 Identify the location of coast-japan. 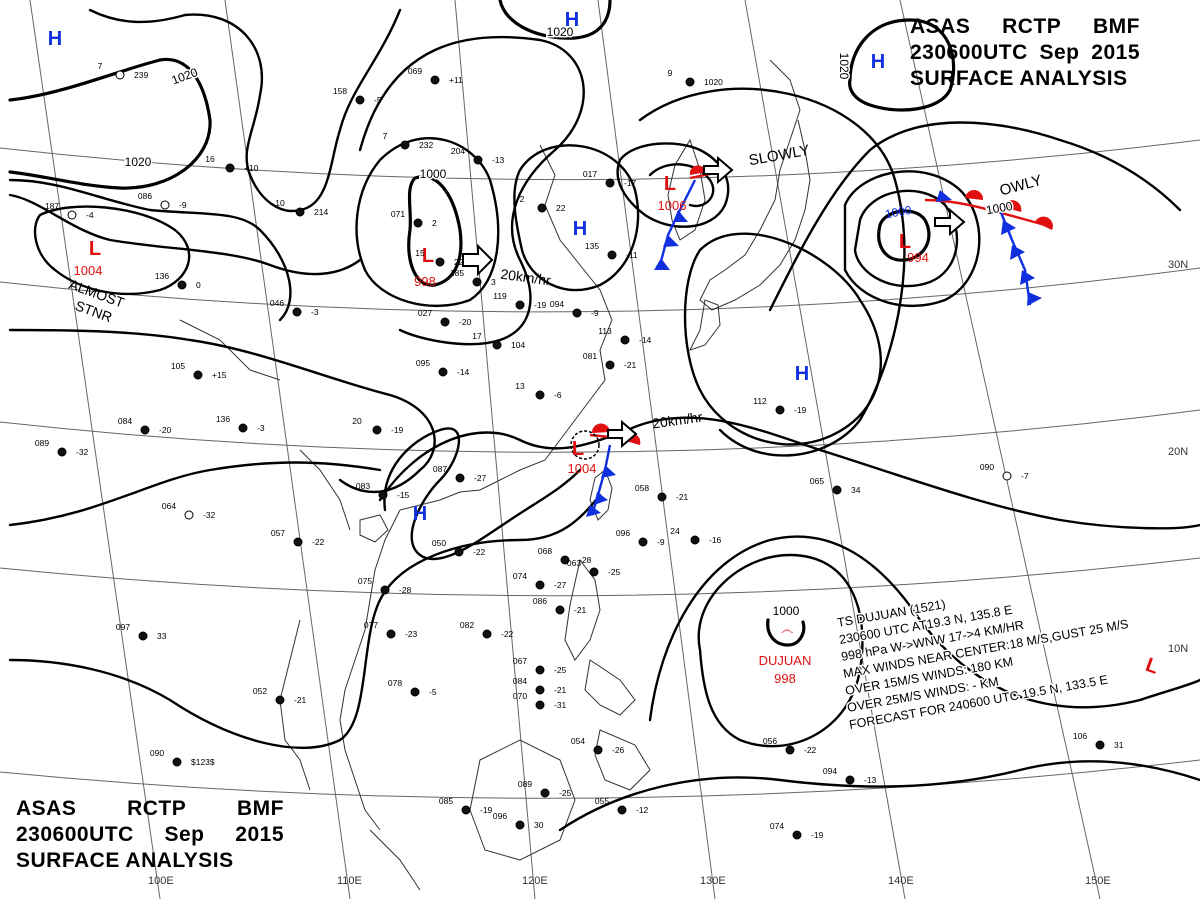
(755, 185).